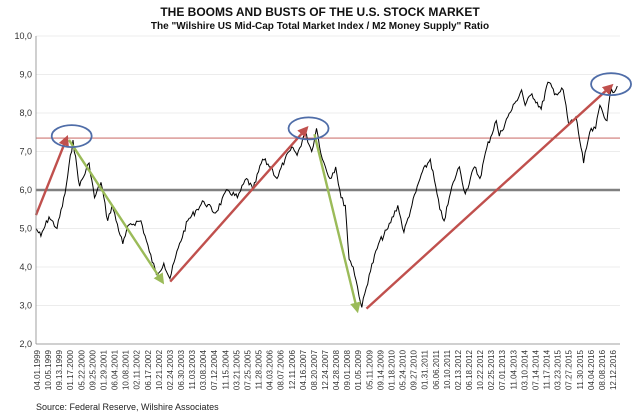  I want to click on x-tick-label: 05.11.2009, so click(369, 369).